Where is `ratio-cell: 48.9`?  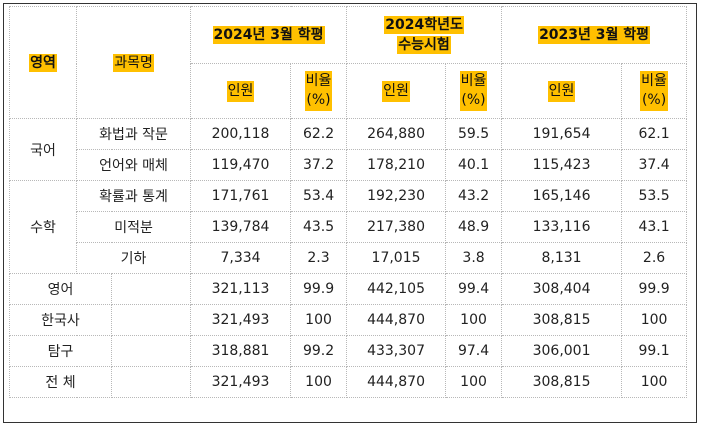
ratio-cell: 48.9 is located at coordinates (474, 227).